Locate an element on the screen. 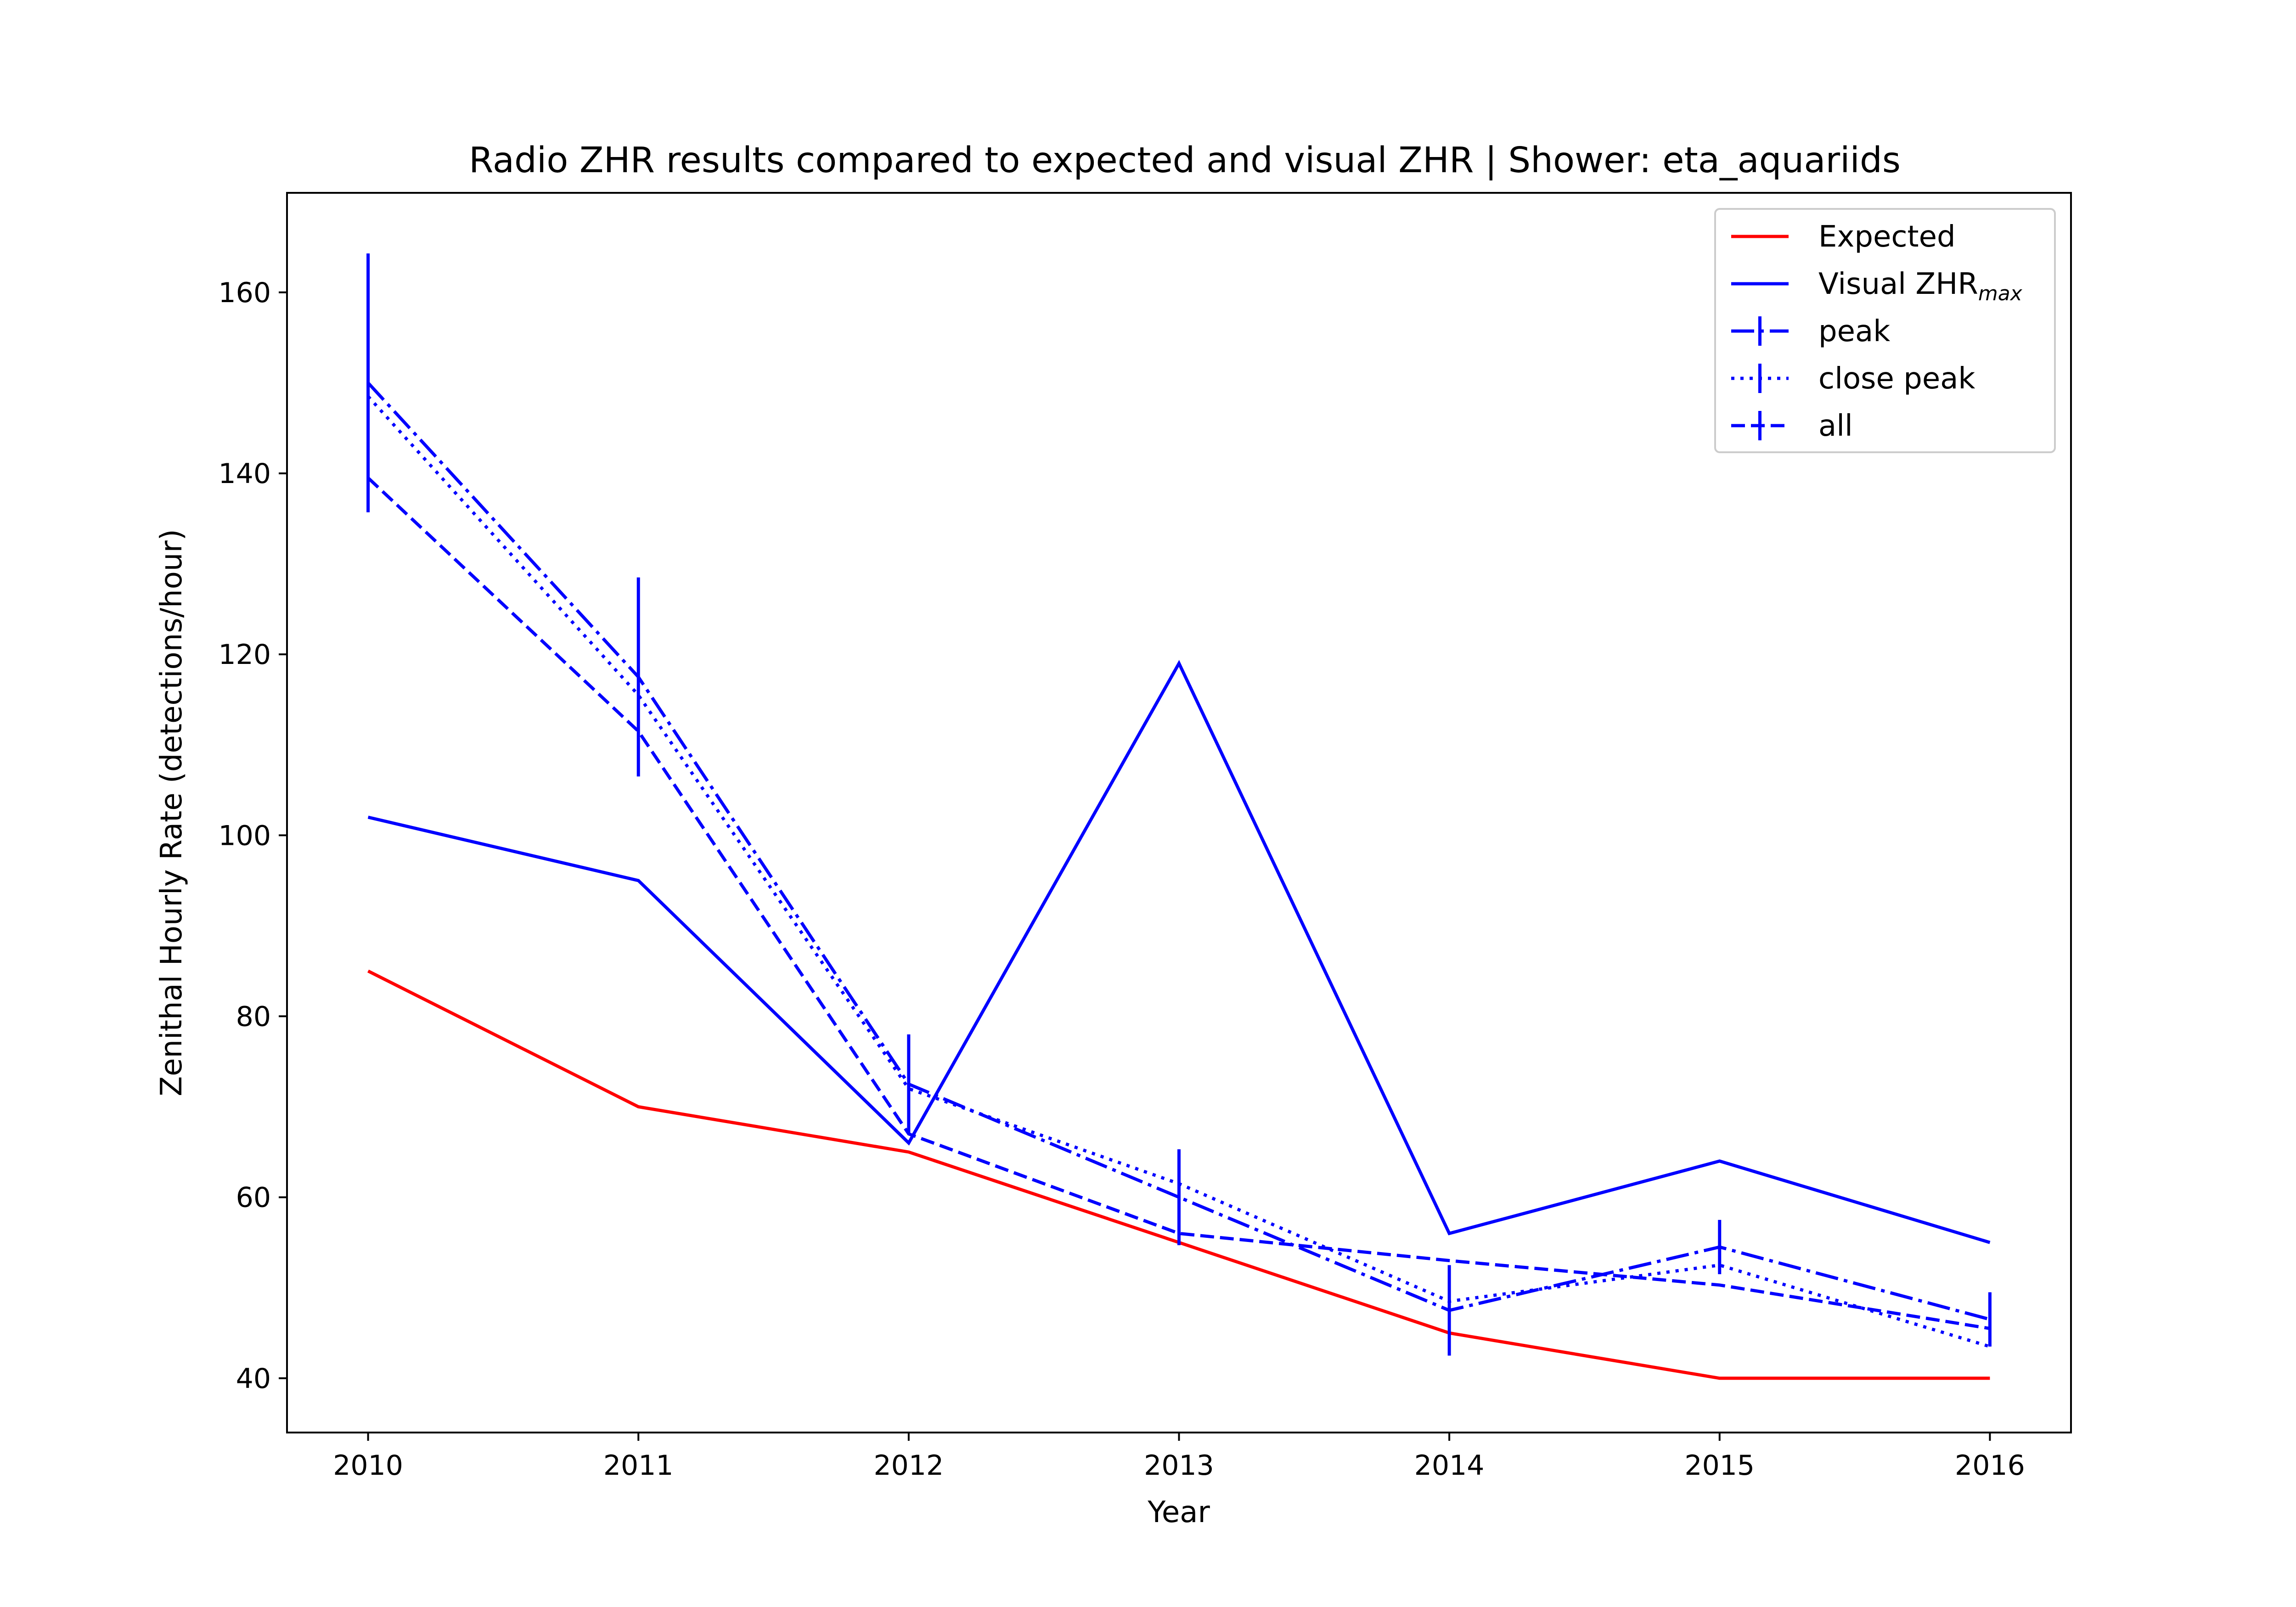  legend-label: close peak is located at coordinates (1897, 379).